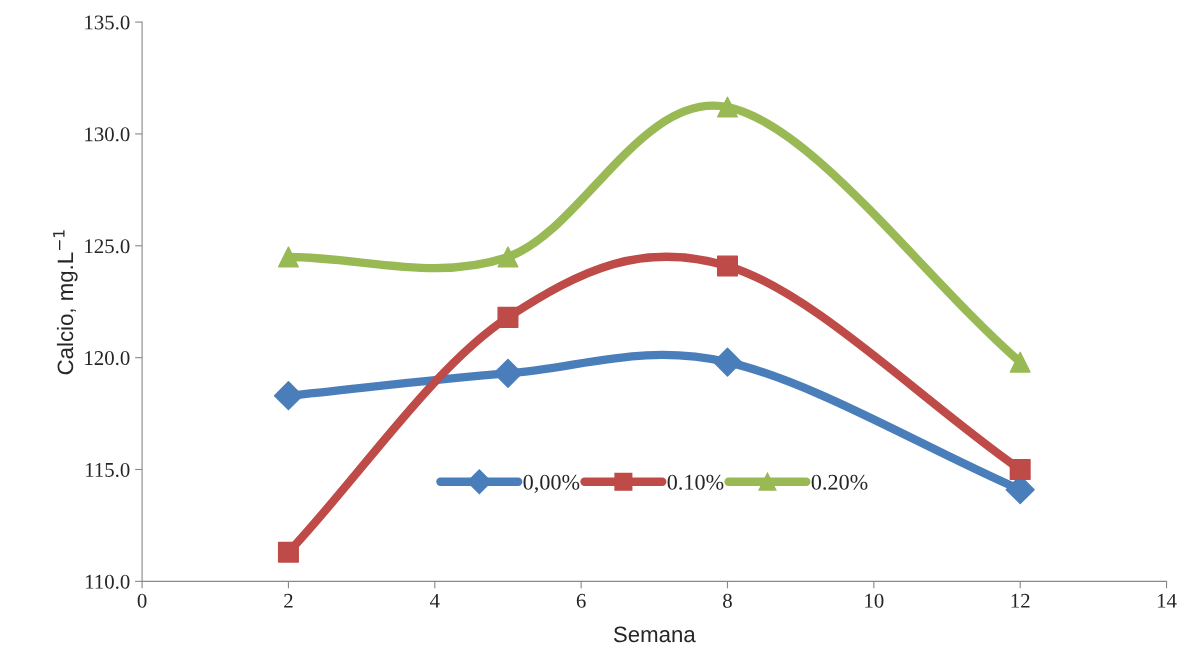 Image resolution: width=1194 pixels, height=669 pixels. I want to click on y-tick-label: 135.0, so click(107, 22).